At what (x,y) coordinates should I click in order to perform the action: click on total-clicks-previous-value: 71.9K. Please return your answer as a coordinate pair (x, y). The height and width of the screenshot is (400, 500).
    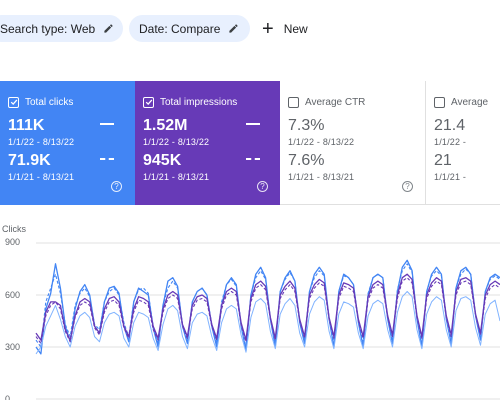
    Looking at the image, I should click on (29, 160).